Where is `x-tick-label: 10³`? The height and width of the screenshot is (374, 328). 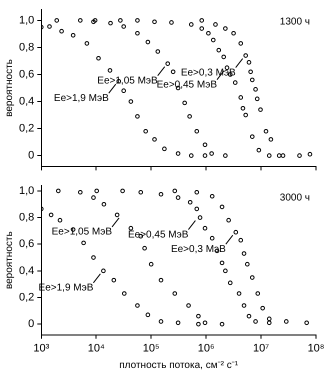 x-tick-label: 10³ is located at coordinates (41, 348).